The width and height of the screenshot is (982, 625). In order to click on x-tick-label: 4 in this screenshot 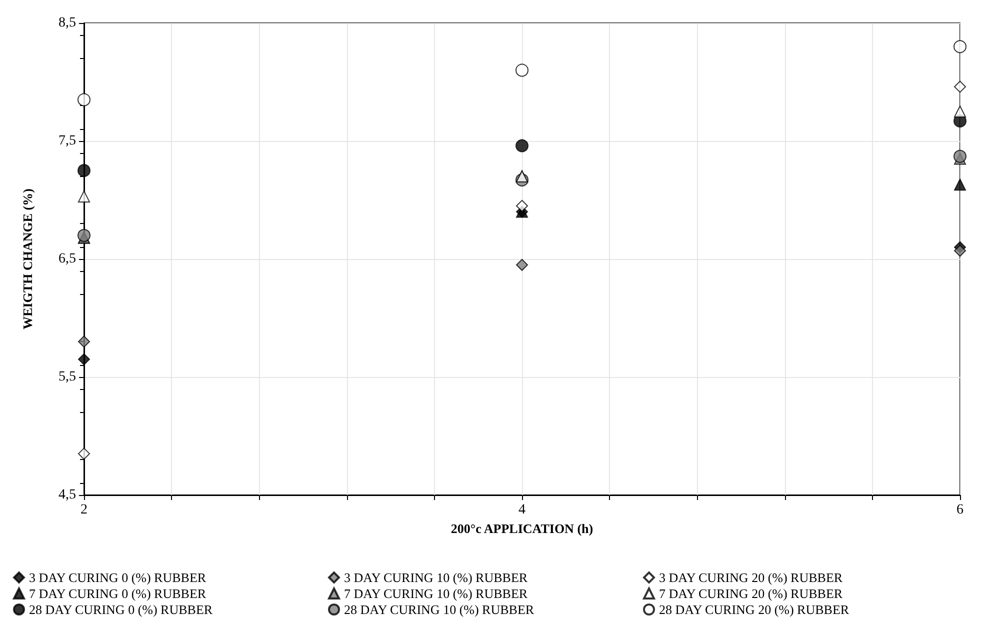, I will do `click(522, 510)`.